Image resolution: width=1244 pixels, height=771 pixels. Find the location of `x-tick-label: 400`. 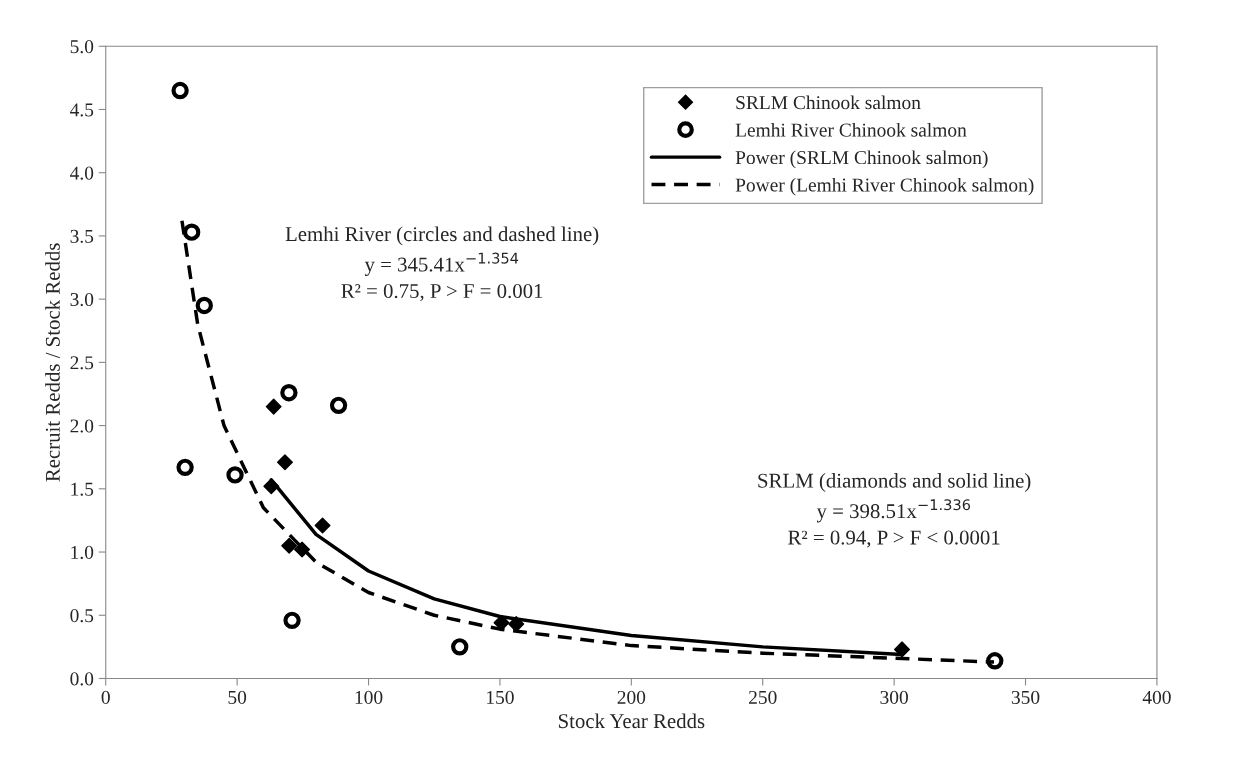

x-tick-label: 400 is located at coordinates (1156, 697).